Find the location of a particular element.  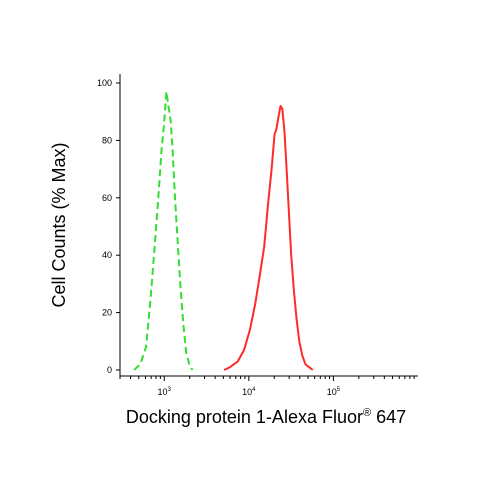

x-axis-title-main: Docking protein 1-Alexa Fluor is located at coordinates (244, 417).